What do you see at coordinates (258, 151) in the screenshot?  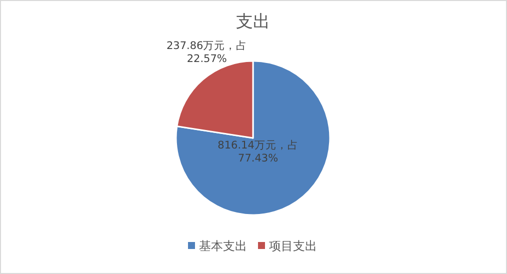 I see `data-label: 816.14万元，占 77.43%` at bounding box center [258, 151].